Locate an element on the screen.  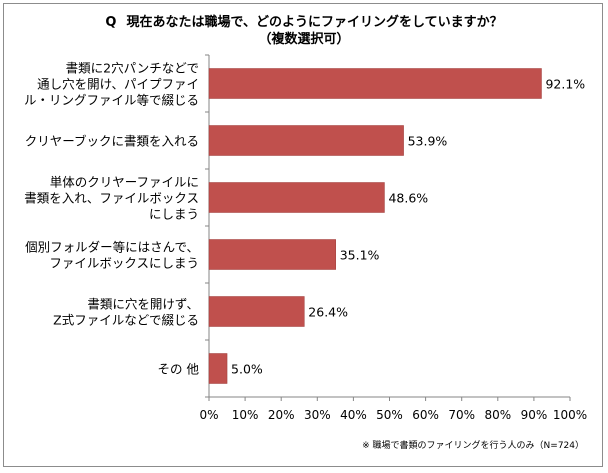
category-label: 書類に2穴パンチなどで通し穴を開け、パイプファイル・リングファイル等で綴じる is located at coordinates (111, 84).